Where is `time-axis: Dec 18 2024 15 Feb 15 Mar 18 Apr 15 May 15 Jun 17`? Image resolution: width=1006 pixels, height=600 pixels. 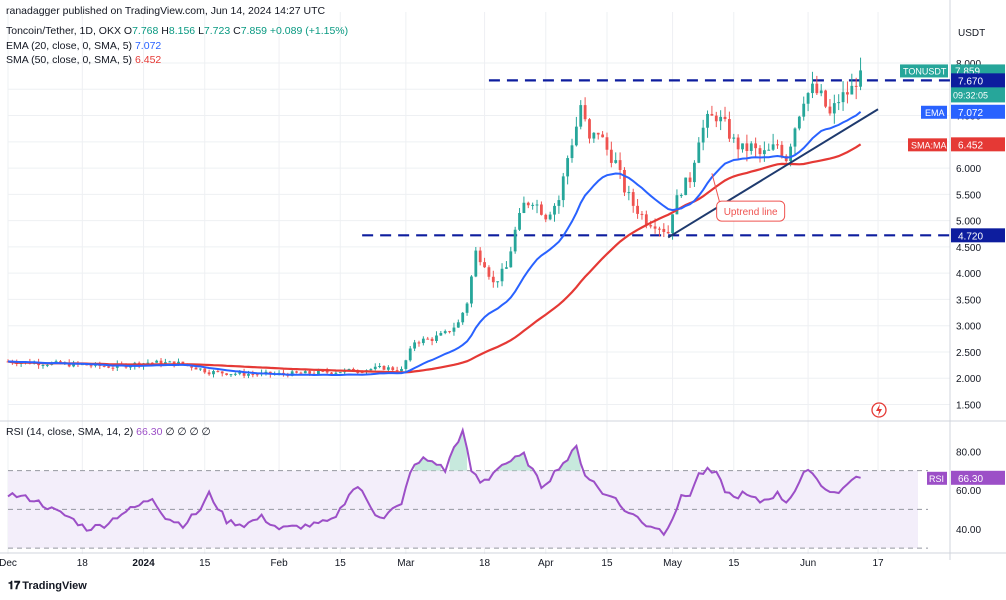
time-axis: Dec 18 2024 15 Feb 15 Mar 18 Apr 15 May 15 Jun 17 is located at coordinates (442, 563).